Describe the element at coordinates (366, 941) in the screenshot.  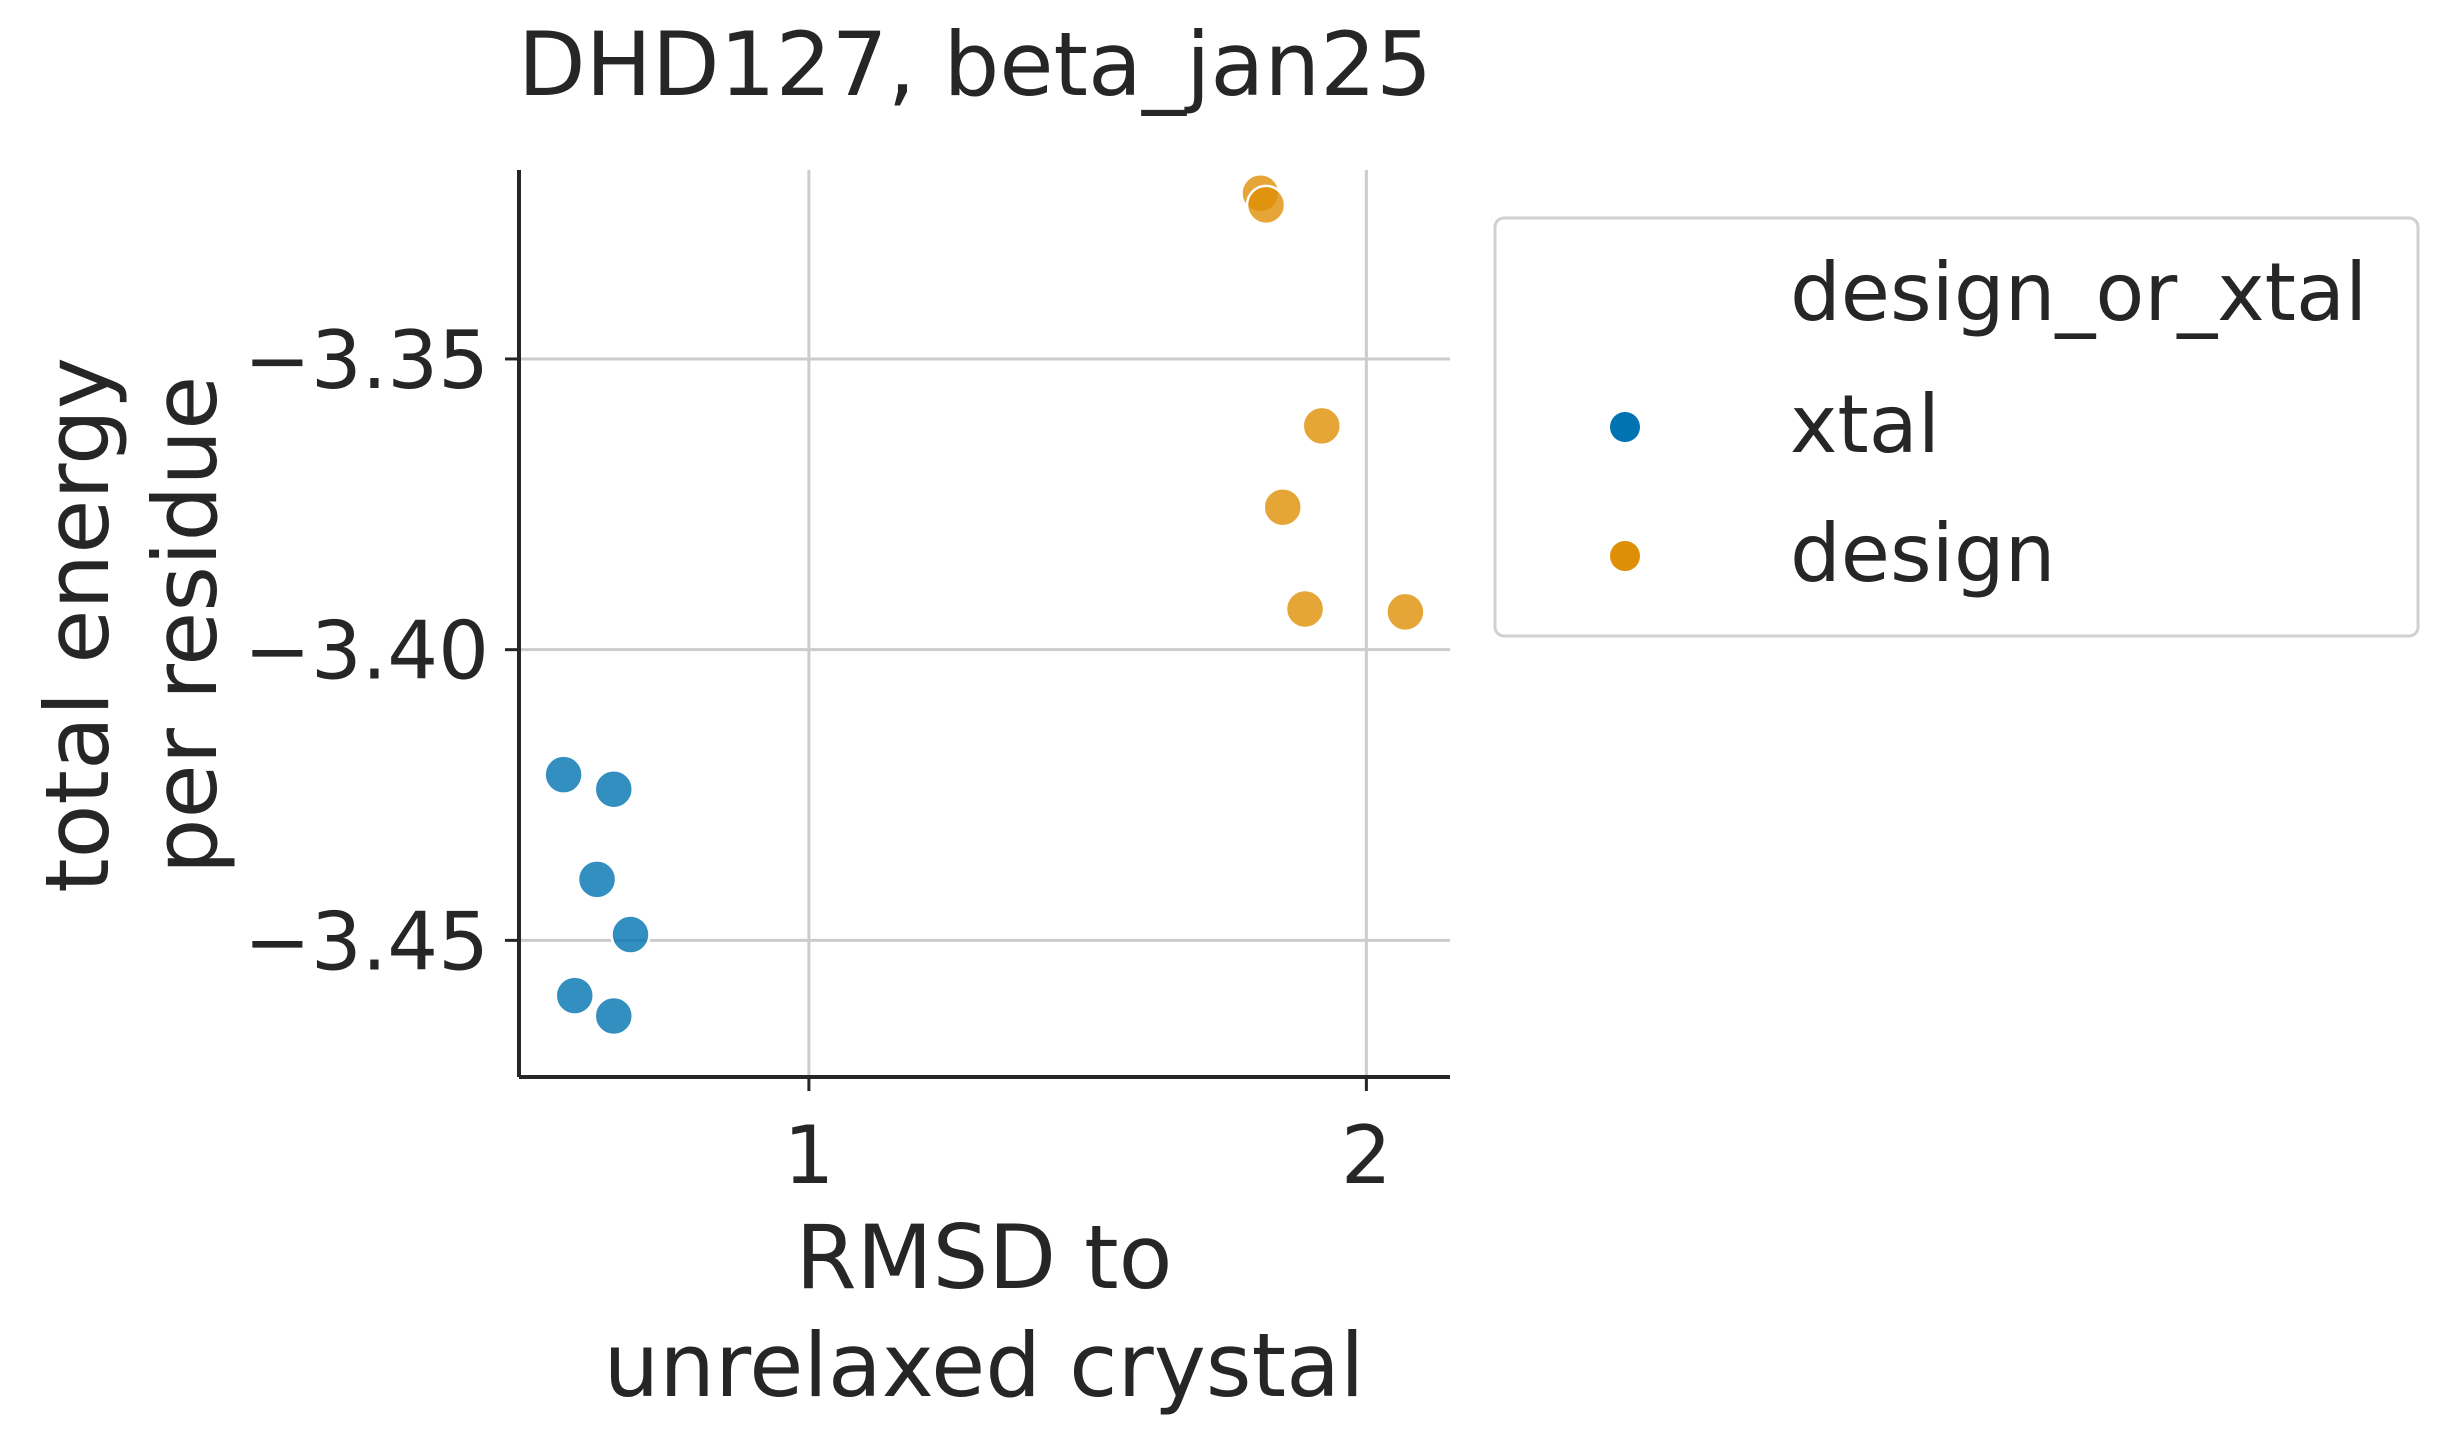
I see `y-tick-label: −3.45` at that location.